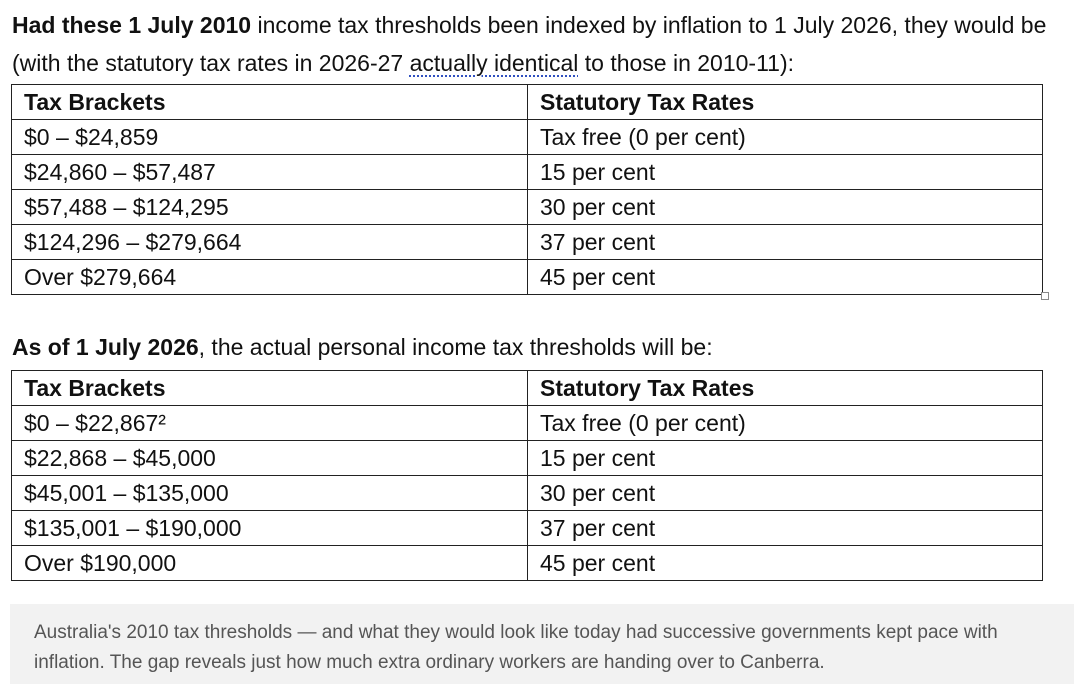 This screenshot has height=689, width=1080. Describe the element at coordinates (269, 563) in the screenshot. I see `bracket-cell: Over $190,000` at that location.